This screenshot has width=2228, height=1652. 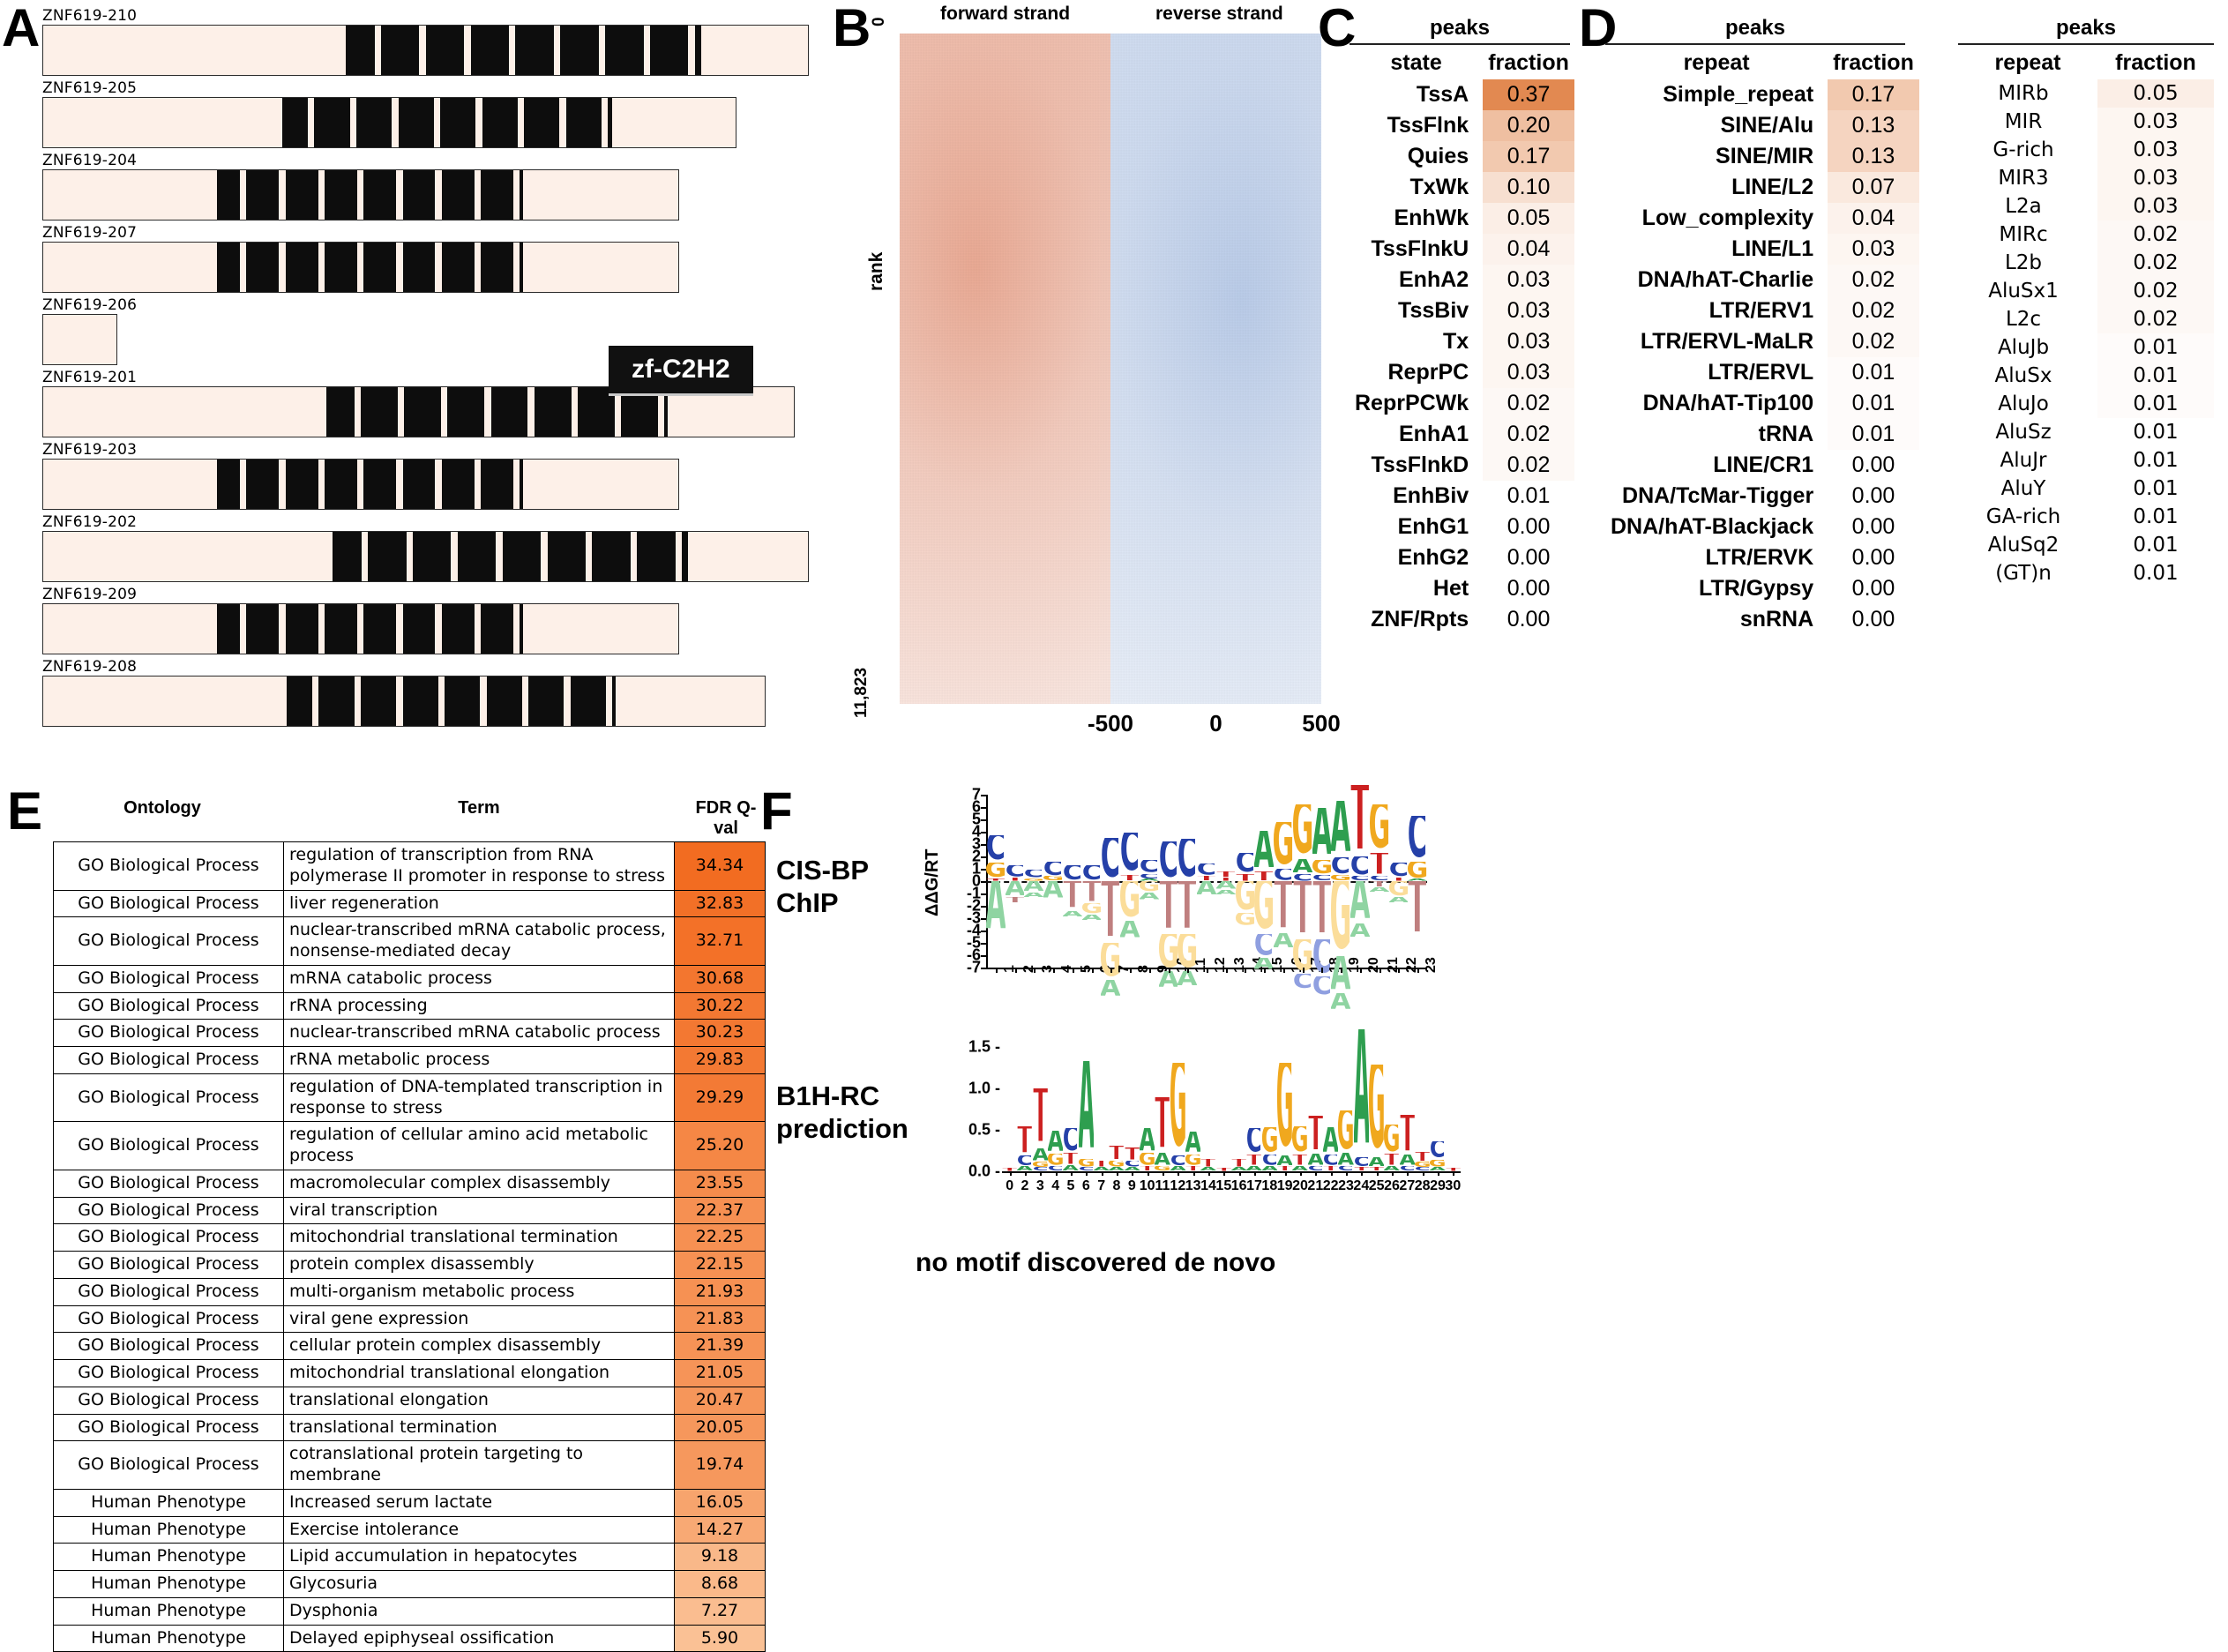 I want to click on table-row: LTR/ERVL 0.01, so click(x=1762, y=372).